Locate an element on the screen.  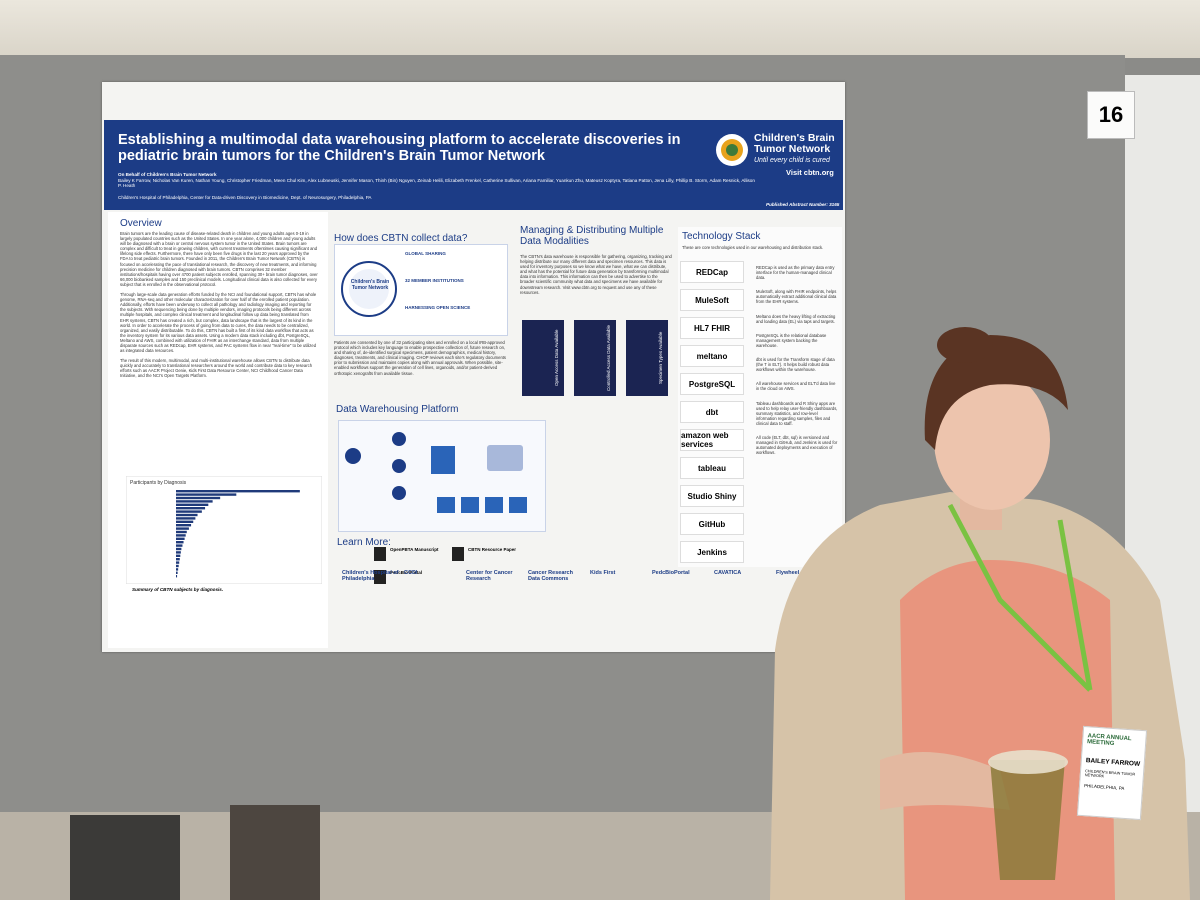
badge-city: PHILADELPHIA, PA is located at coordinates (1104, 787).